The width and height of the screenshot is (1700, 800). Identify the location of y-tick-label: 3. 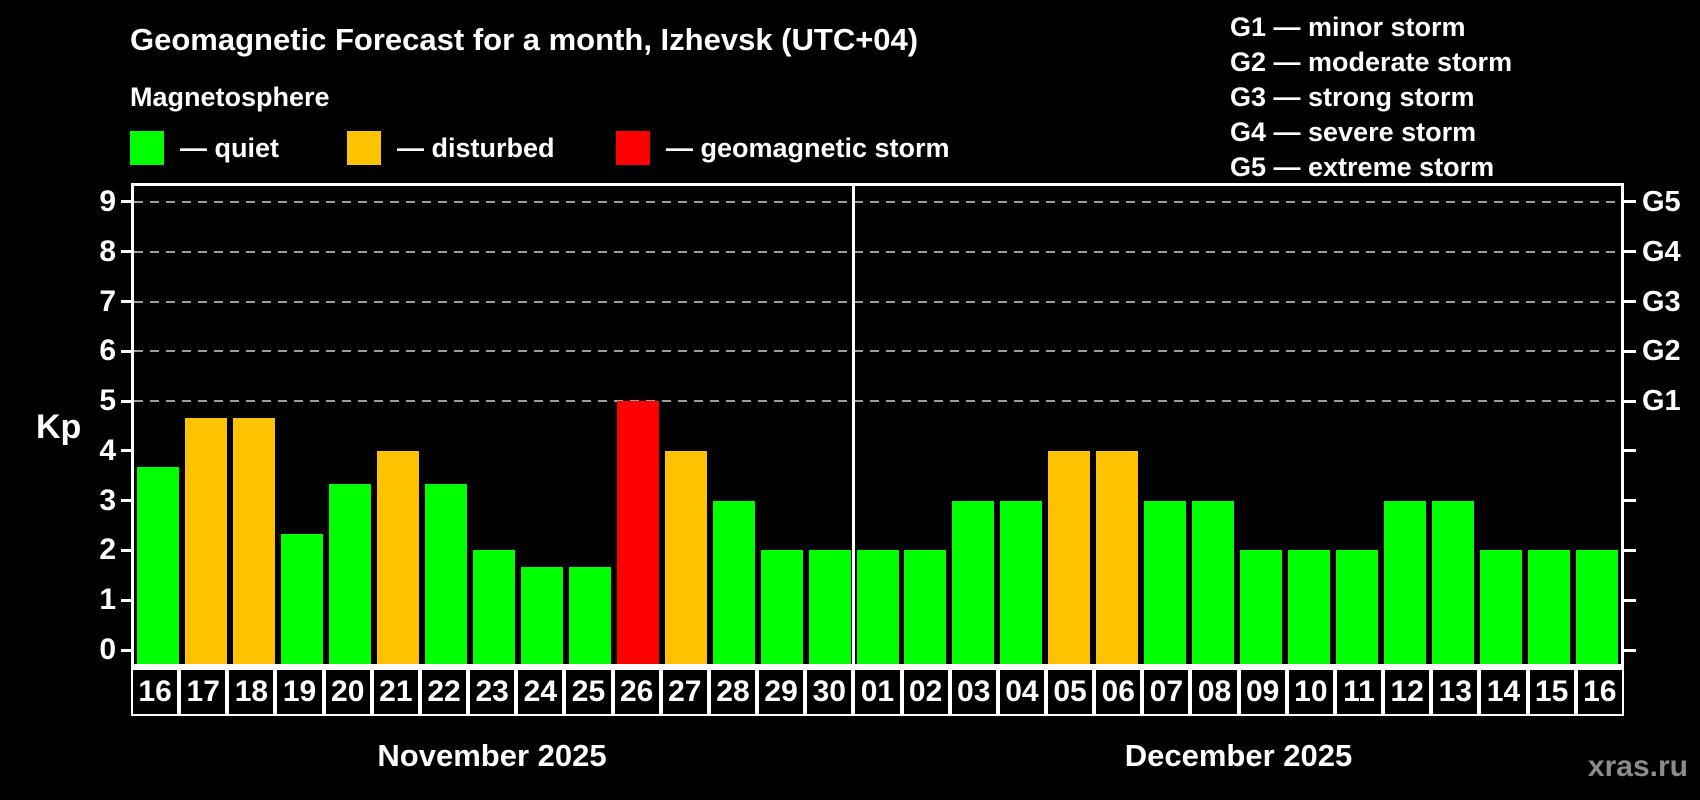
(107, 500).